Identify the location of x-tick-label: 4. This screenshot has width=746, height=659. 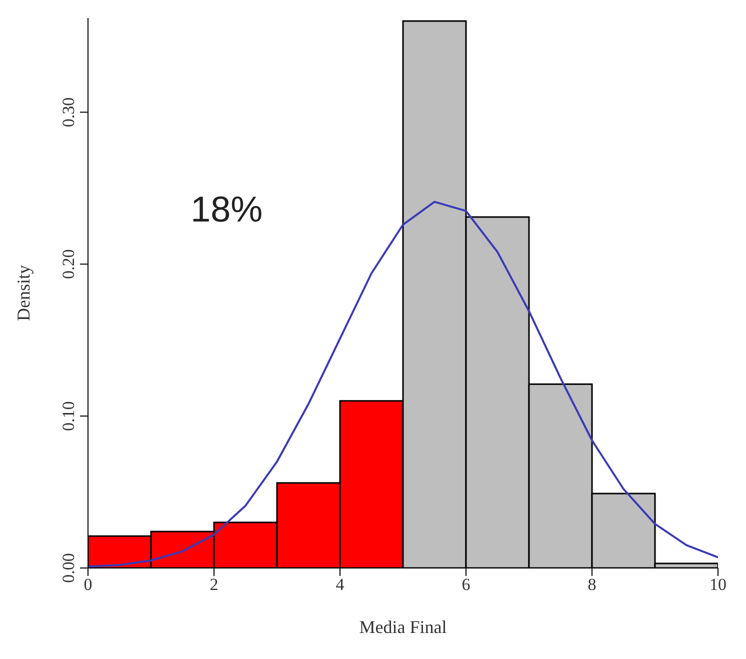
(340, 584).